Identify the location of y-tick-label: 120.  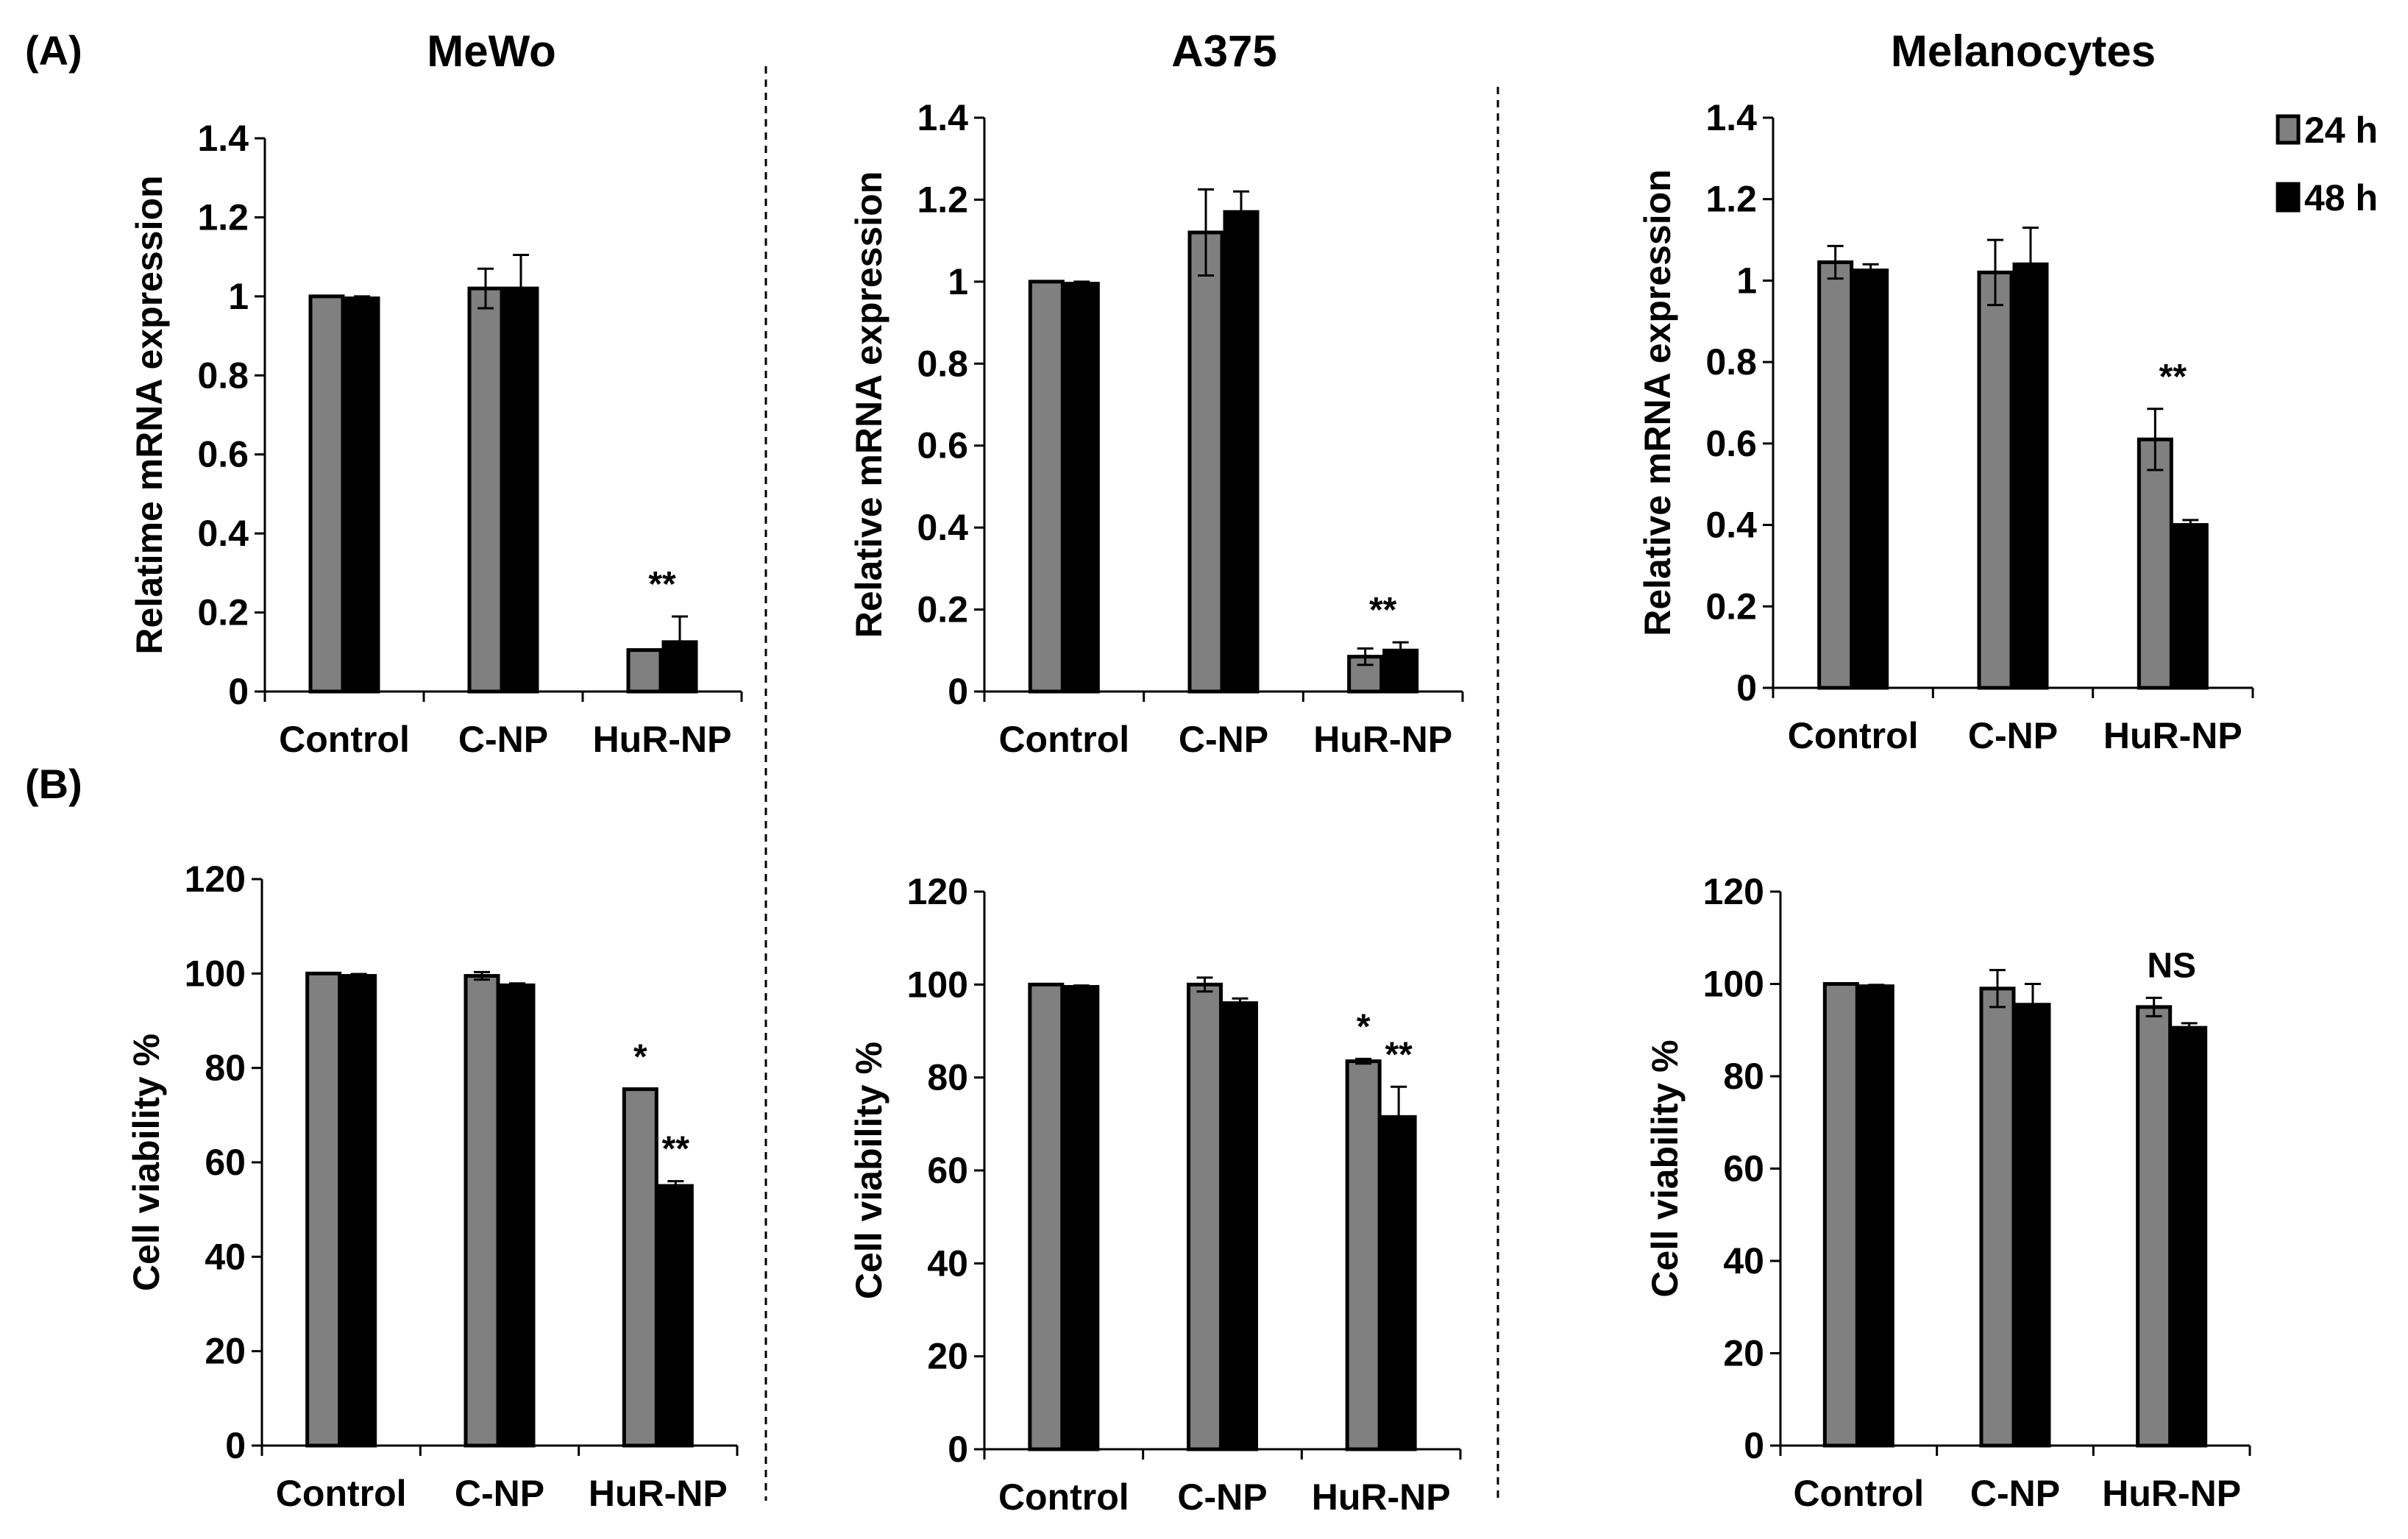
(215, 879).